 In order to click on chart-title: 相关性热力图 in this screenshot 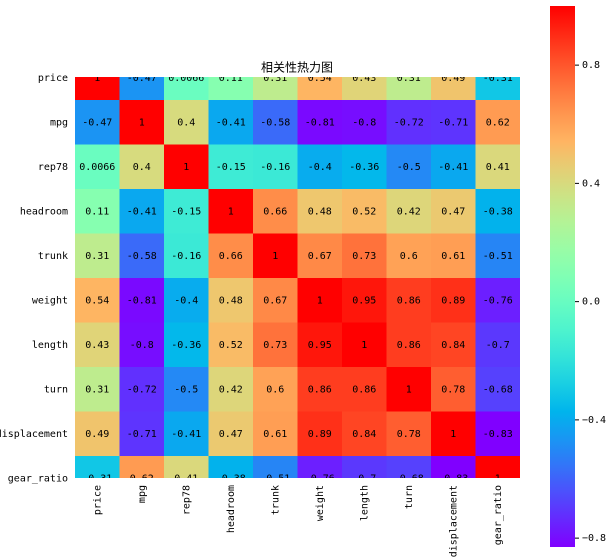, I will do `click(297, 68)`.